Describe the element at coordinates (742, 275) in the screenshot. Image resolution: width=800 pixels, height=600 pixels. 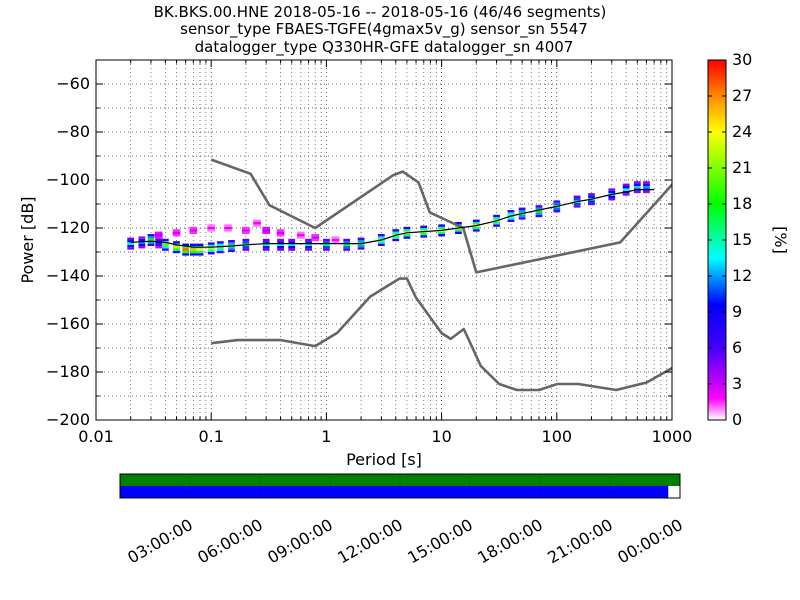
I see `colorbar-tick-label: 12` at that location.